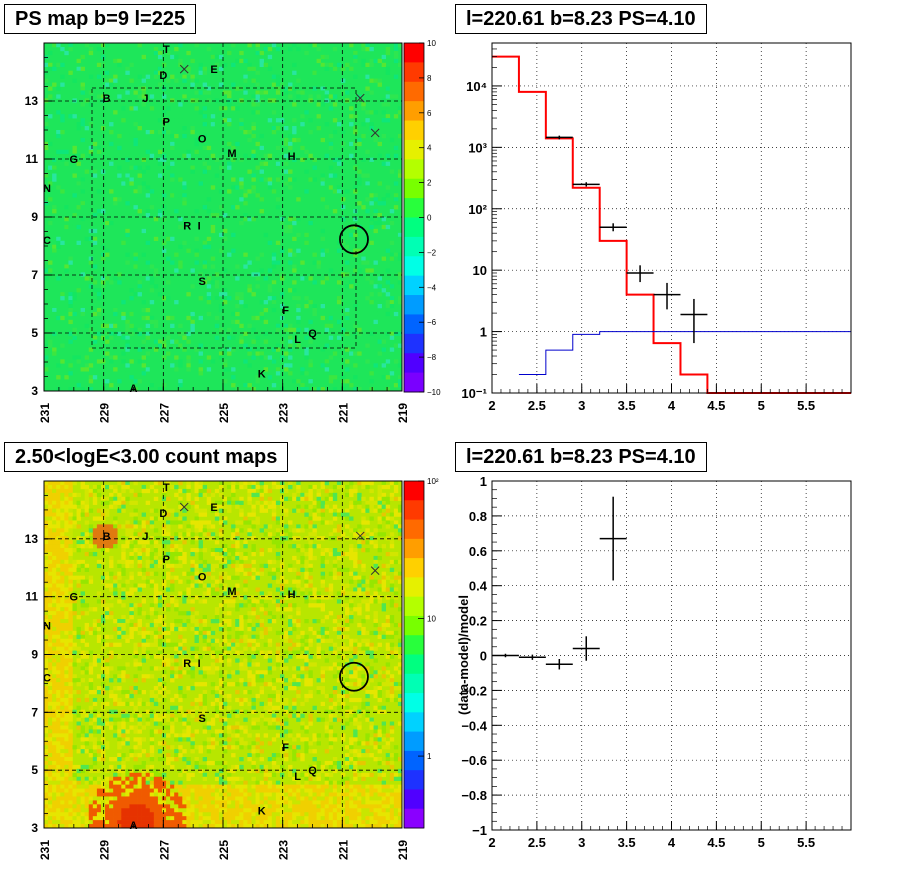  What do you see at coordinates (34, 217) in the screenshot?
I see `map-y-tick-label: 9` at bounding box center [34, 217].